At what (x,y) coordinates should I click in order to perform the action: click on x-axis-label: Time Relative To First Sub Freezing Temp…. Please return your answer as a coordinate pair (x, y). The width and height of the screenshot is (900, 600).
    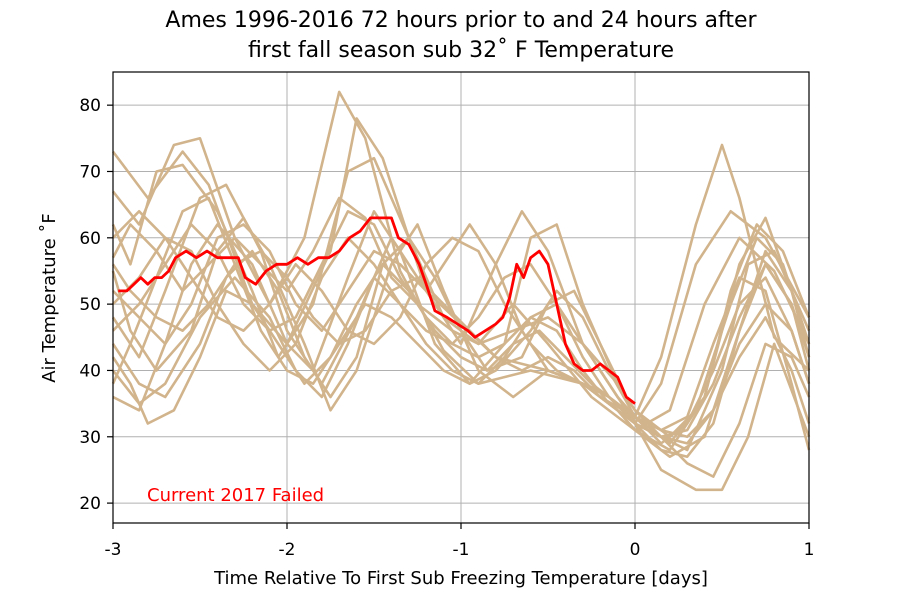
    Looking at the image, I should click on (460, 578).